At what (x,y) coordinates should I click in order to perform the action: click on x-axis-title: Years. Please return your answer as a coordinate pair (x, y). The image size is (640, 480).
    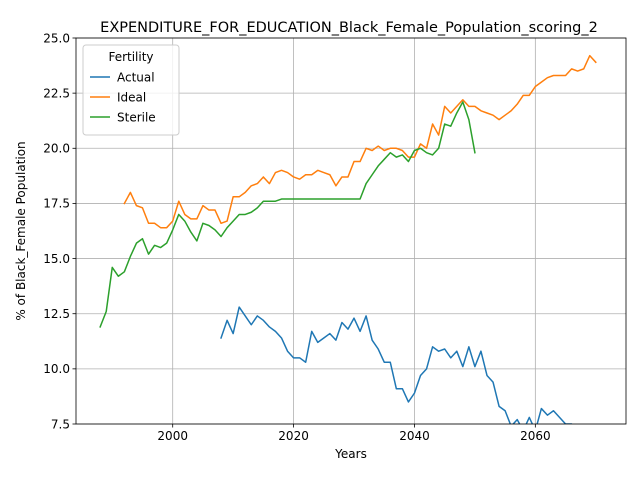
    Looking at the image, I should click on (350, 454).